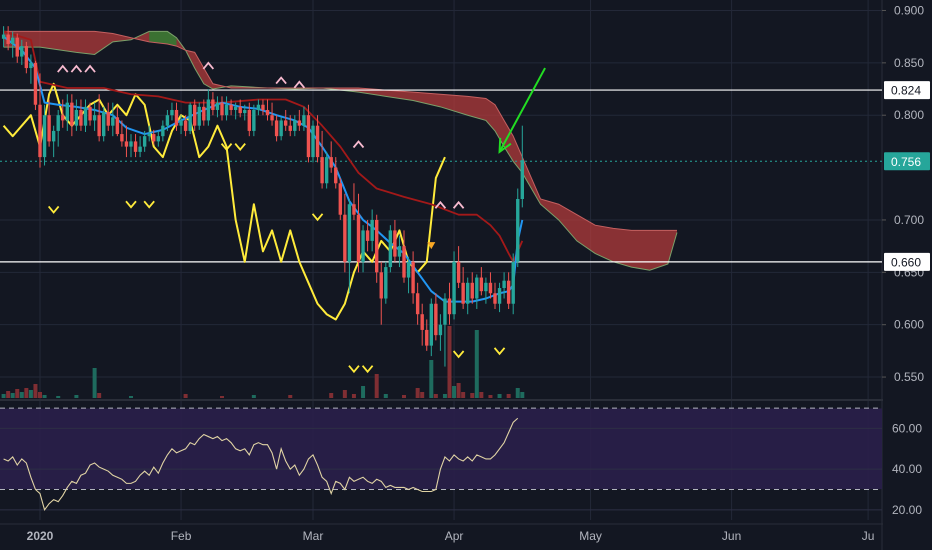 This screenshot has height=550, width=932. I want to click on triangle-marker, so click(431, 246).